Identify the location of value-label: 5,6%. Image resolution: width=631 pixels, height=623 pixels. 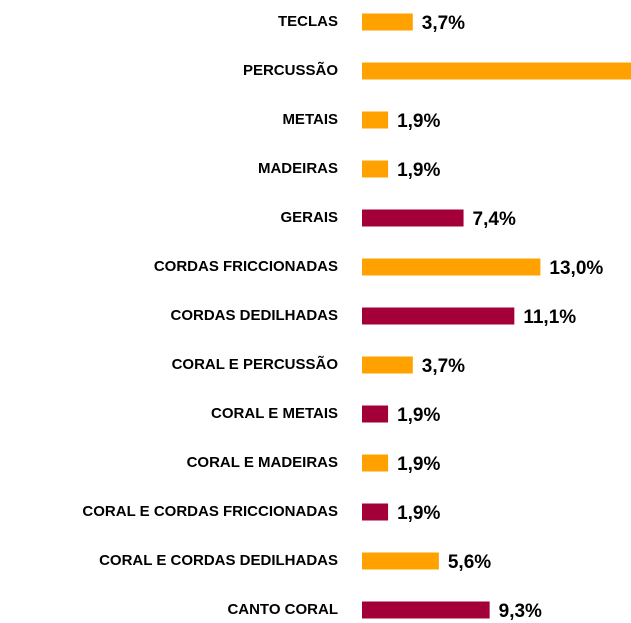
(469, 562).